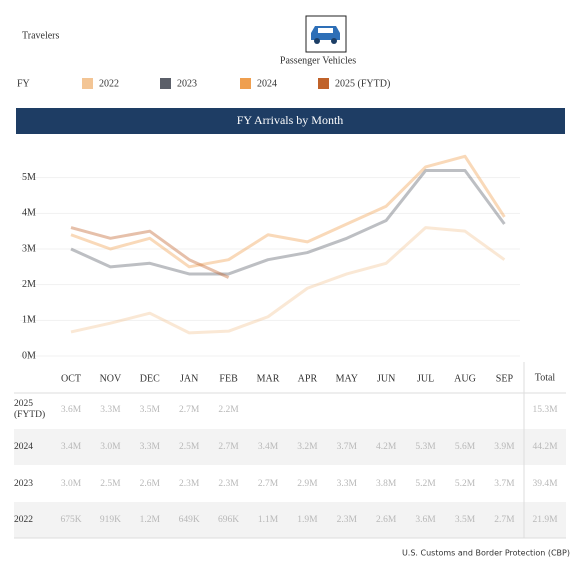 The width and height of the screenshot is (581, 572). What do you see at coordinates (71, 378) in the screenshot?
I see `x-tick-label: OCT` at bounding box center [71, 378].